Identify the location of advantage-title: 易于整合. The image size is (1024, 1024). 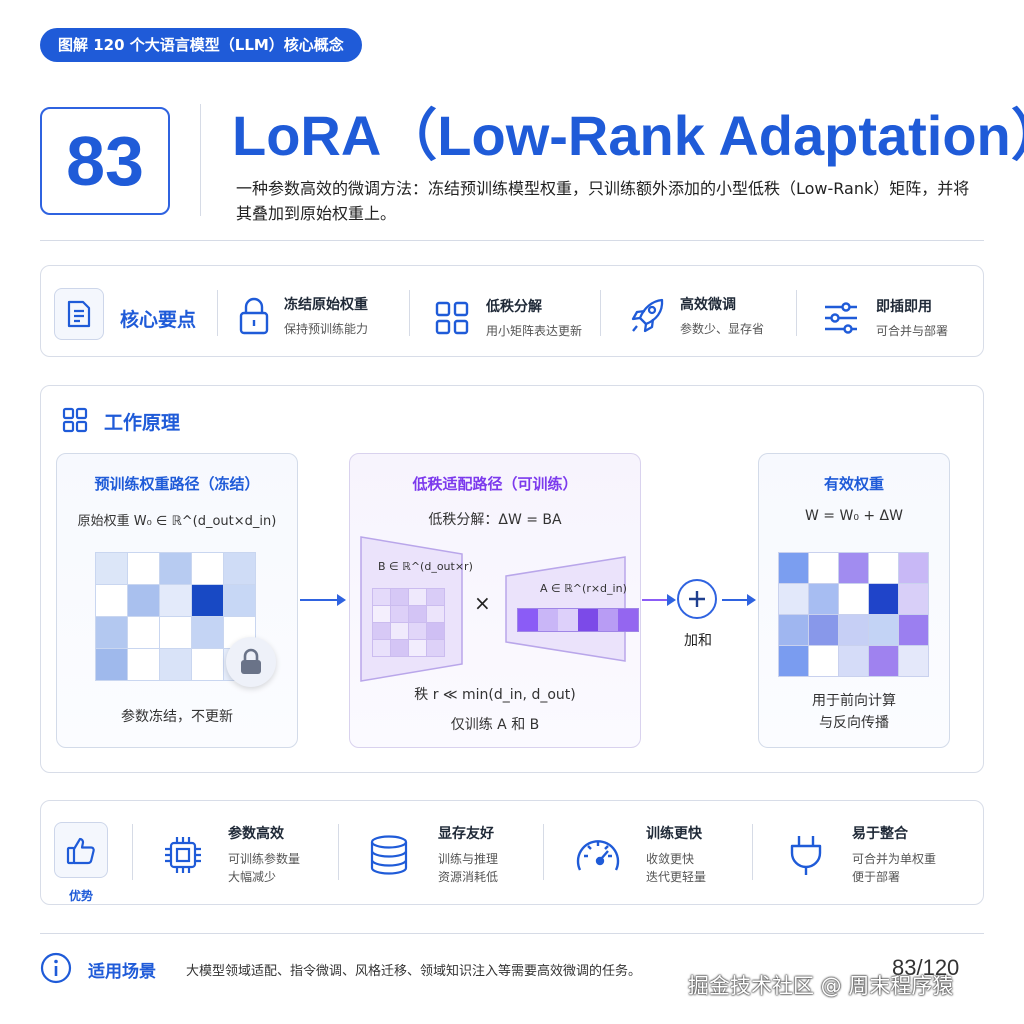
(880, 834).